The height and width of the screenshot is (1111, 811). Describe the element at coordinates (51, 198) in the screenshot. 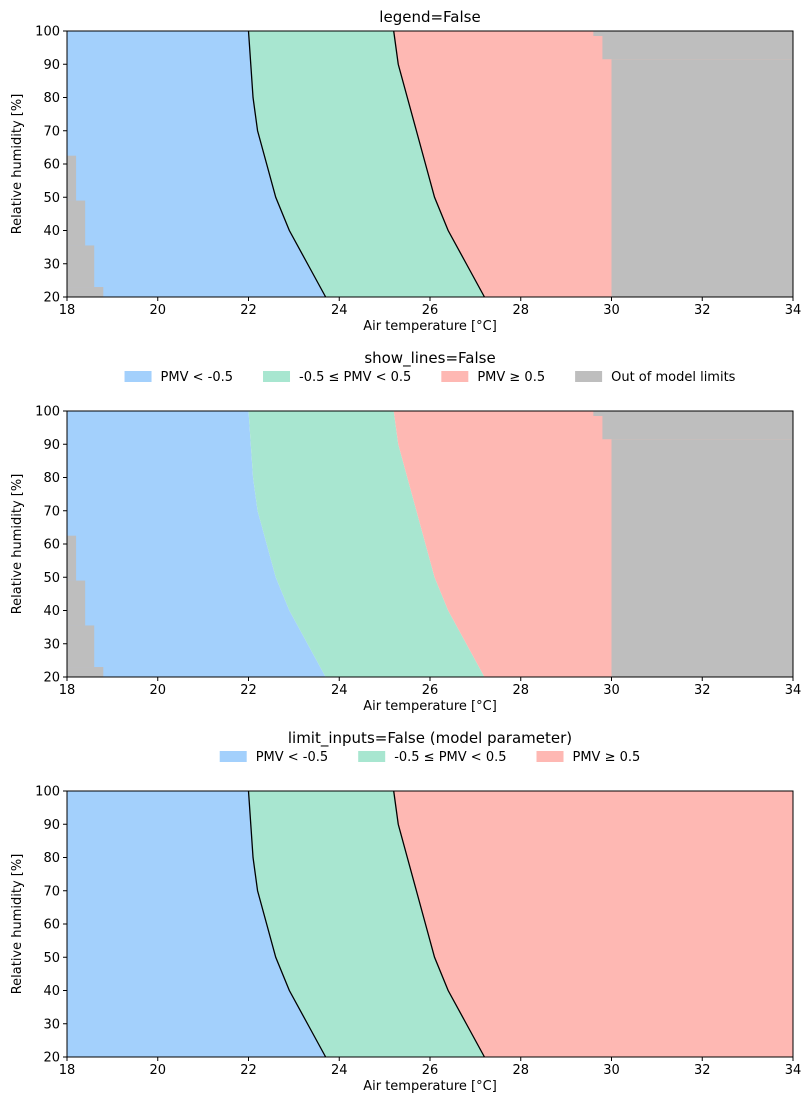

I see `y-tick-label: 50` at that location.